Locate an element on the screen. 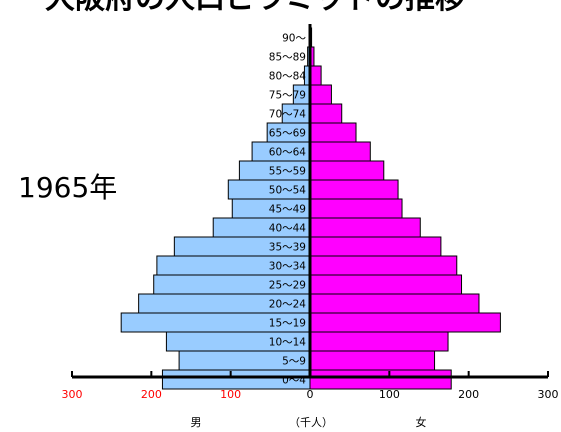 Image resolution: width=561 pixels, height=432 pixels. female-bar-25～29 is located at coordinates (386, 284).